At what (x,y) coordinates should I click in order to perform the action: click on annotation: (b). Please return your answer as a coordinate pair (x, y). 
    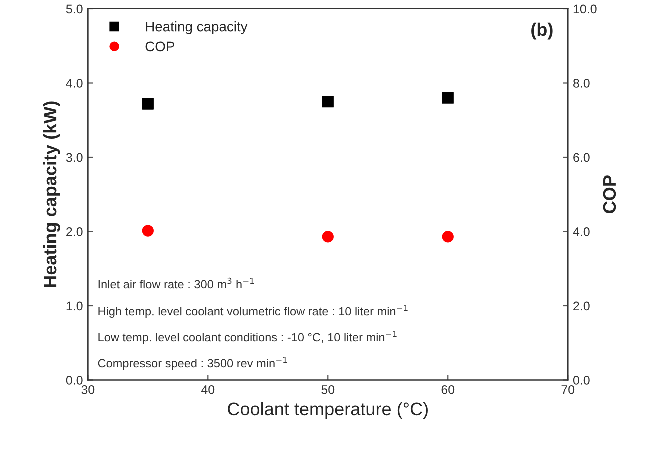
    Looking at the image, I should click on (542, 31).